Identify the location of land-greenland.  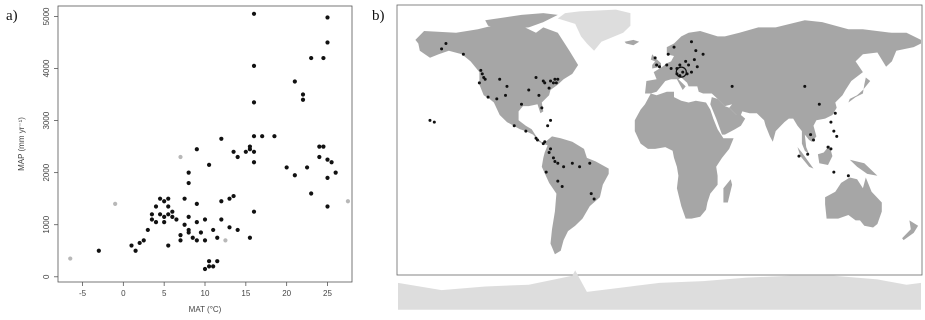
(594, 30).